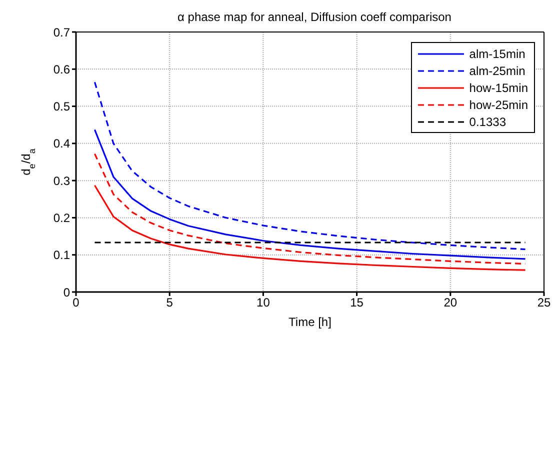 This screenshot has height=453, width=559. Describe the element at coordinates (61, 107) in the screenshot. I see `y-tick-label: 0.5` at that location.